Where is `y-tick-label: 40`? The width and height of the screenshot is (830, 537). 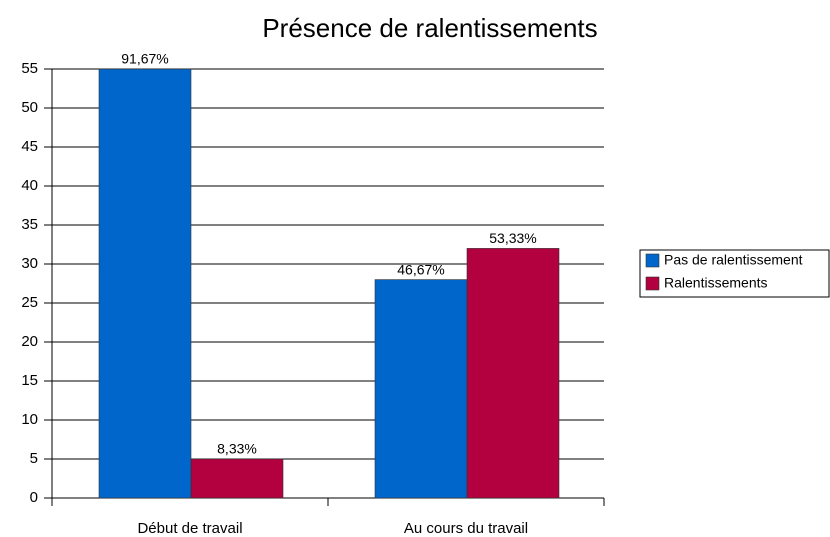
y-tick-label: 40 is located at coordinates (29, 185).